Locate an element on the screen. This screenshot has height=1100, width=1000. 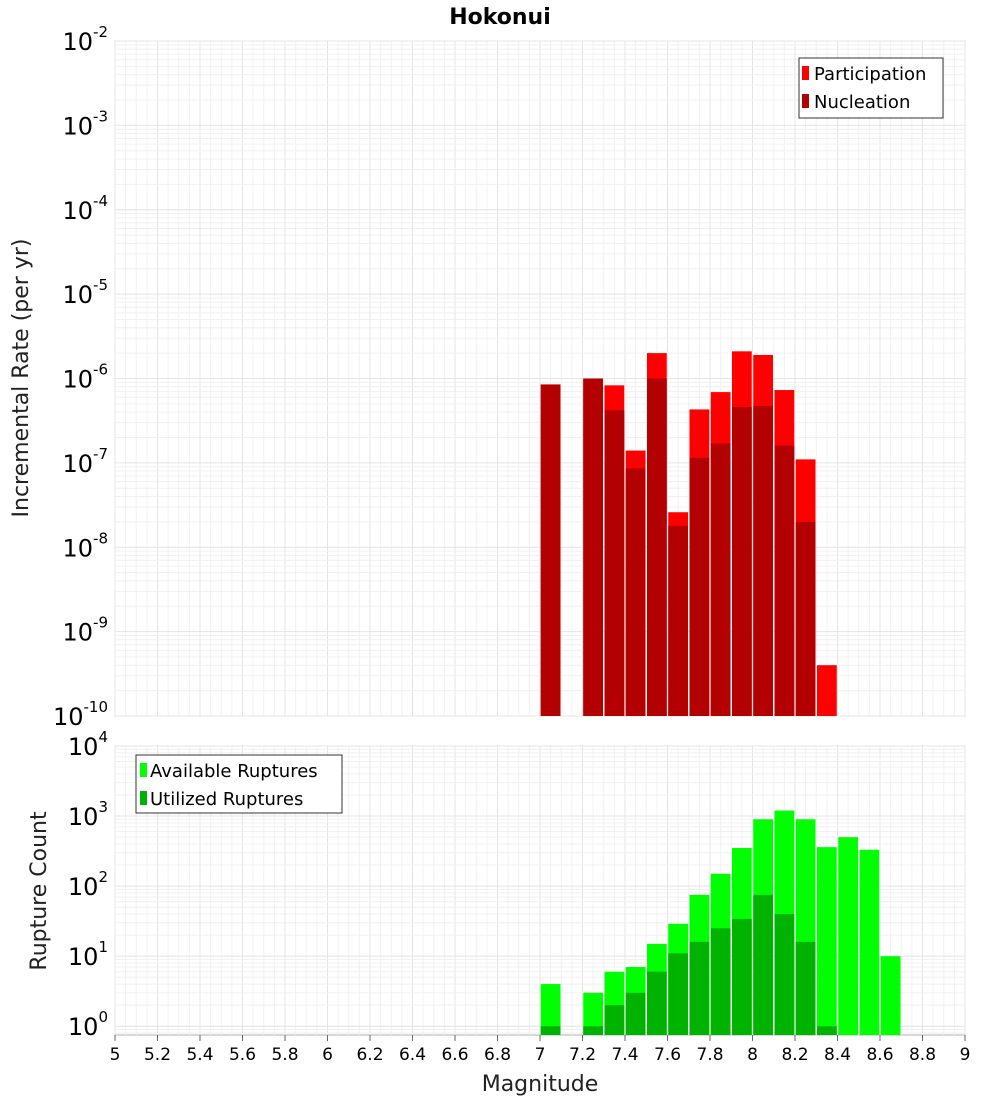
top-y-axis-label: Incremental Rate (per yr) is located at coordinates (21, 378).